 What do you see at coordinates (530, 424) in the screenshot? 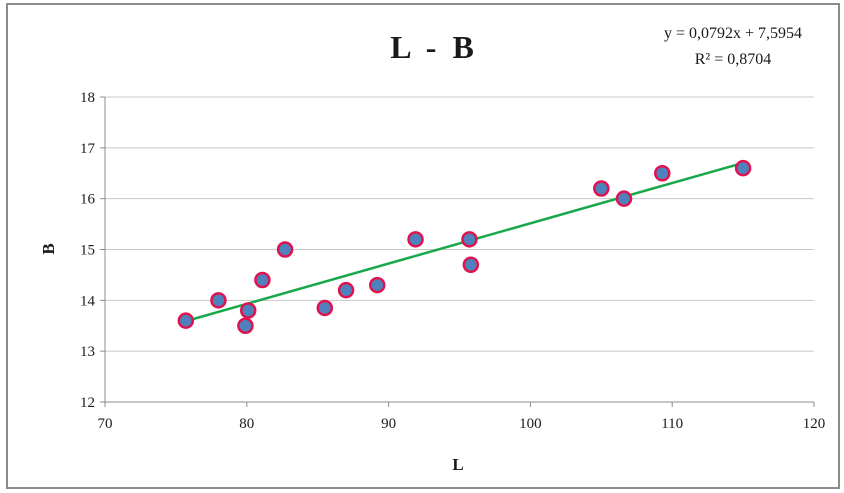
I see `x-tick-label: 100` at bounding box center [530, 424].